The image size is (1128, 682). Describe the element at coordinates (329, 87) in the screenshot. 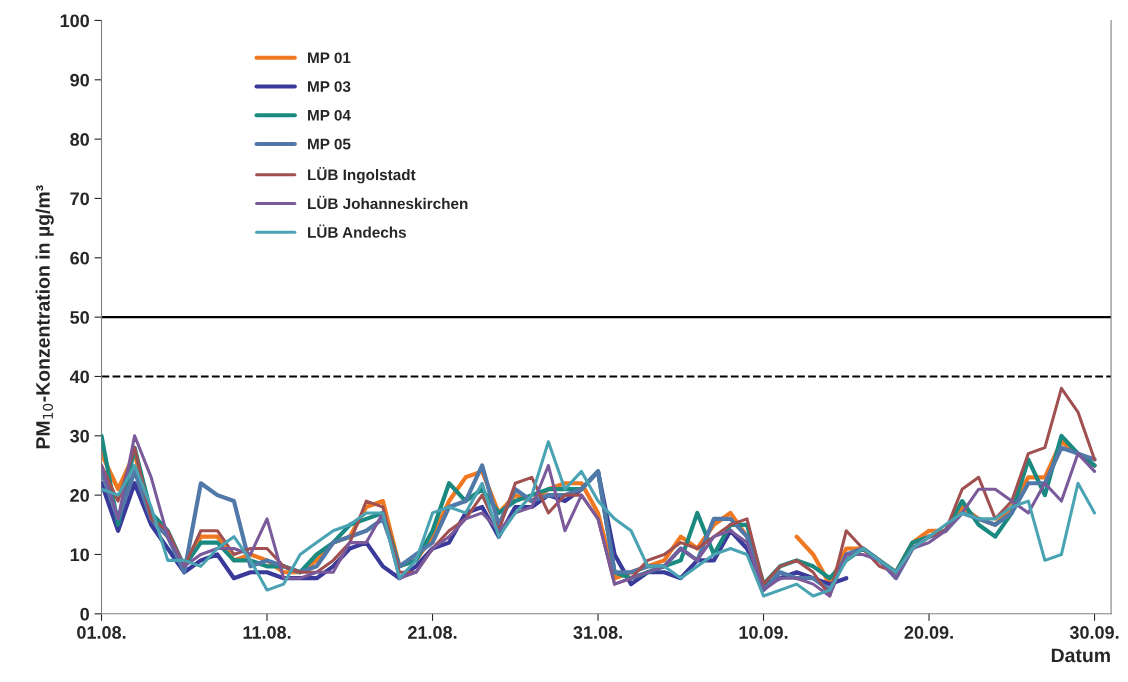

I see `legend-label: MP 03` at that location.